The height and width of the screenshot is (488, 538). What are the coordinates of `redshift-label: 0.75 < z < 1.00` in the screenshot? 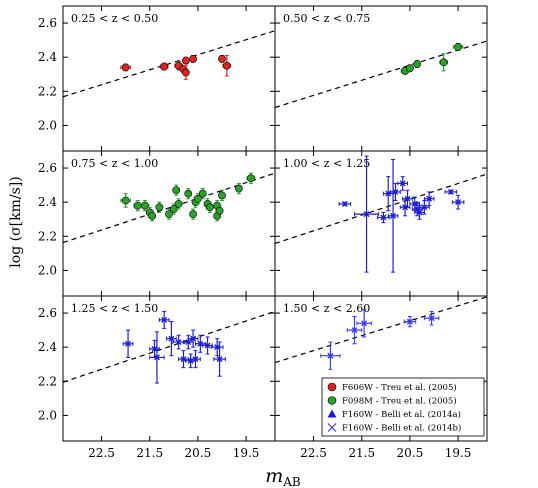 It's located at (114, 163).